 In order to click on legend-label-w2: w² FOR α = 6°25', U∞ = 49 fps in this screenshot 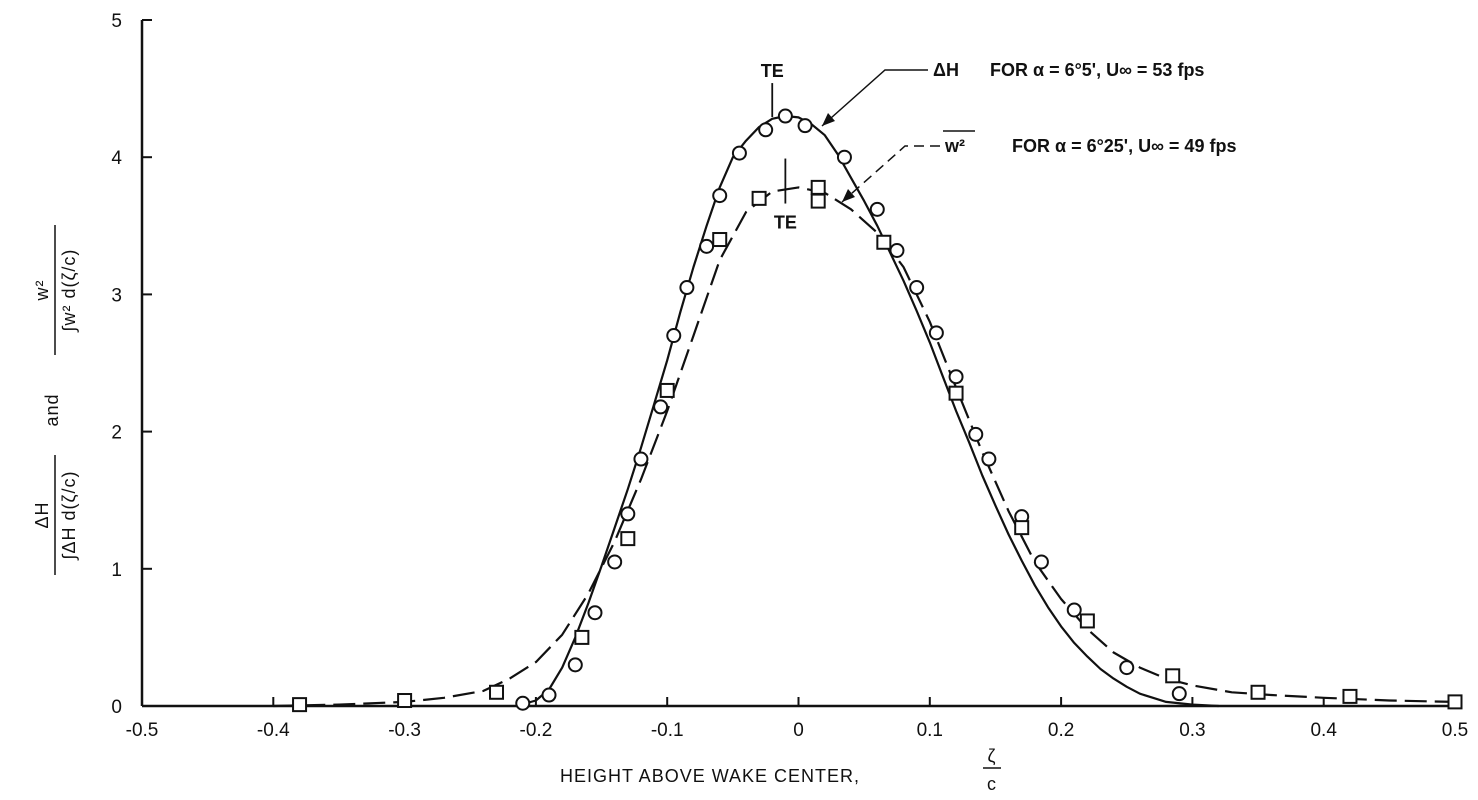, I will do `click(1038, 166)`.